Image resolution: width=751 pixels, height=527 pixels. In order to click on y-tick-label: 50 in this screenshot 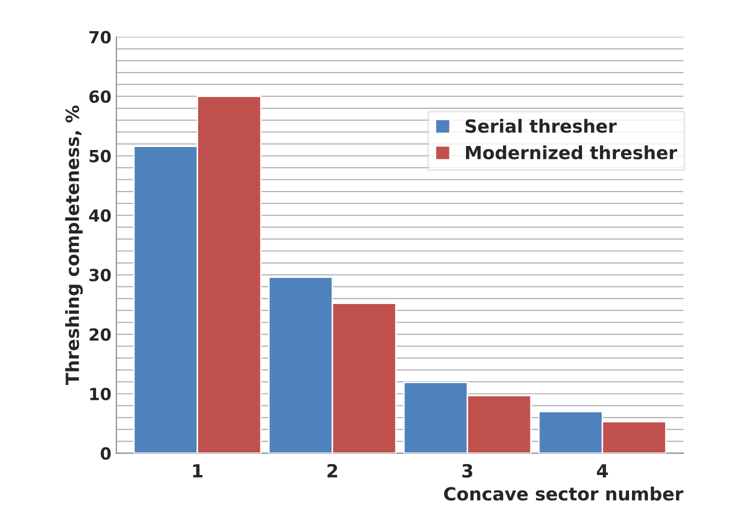, I will do `click(100, 156)`.